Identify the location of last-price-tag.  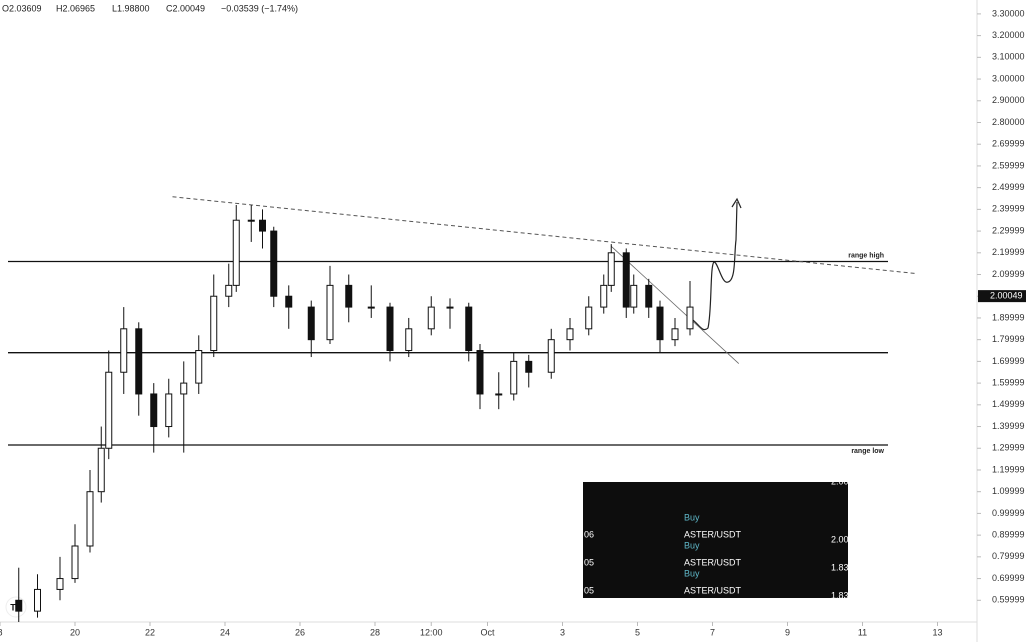
(1002, 296).